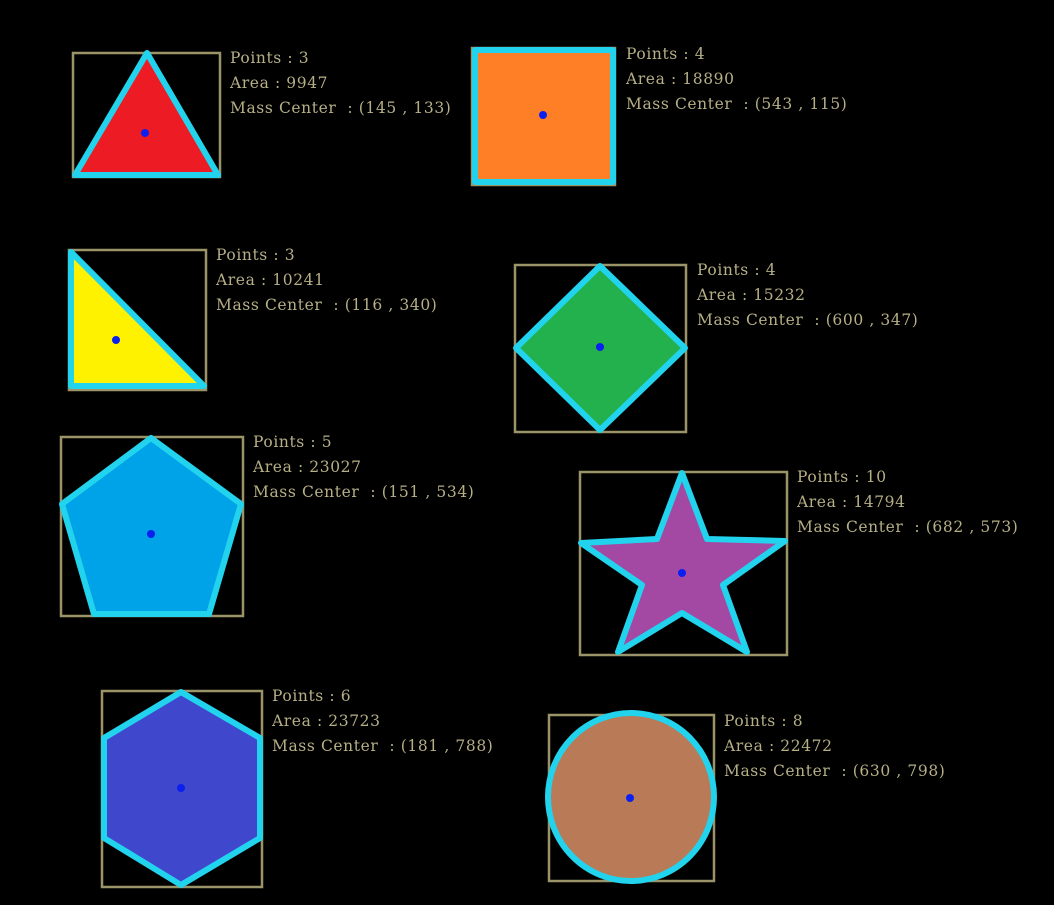  I want to click on triangle-polygon, so click(146, 114).